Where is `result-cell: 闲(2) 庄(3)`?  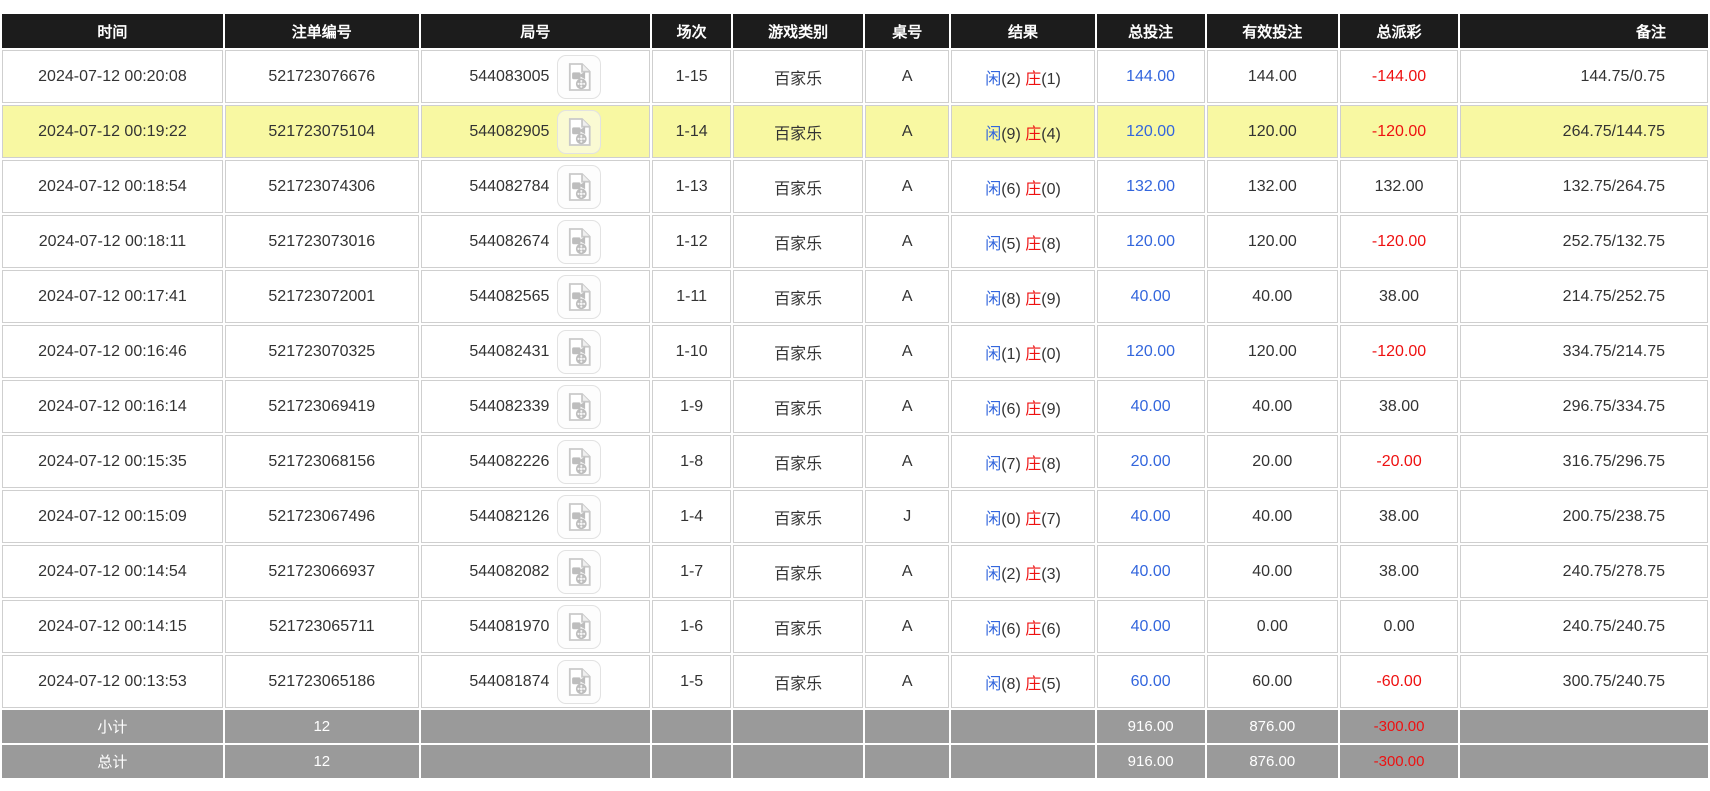 result-cell: 闲(2) 庄(3) is located at coordinates (1023, 571).